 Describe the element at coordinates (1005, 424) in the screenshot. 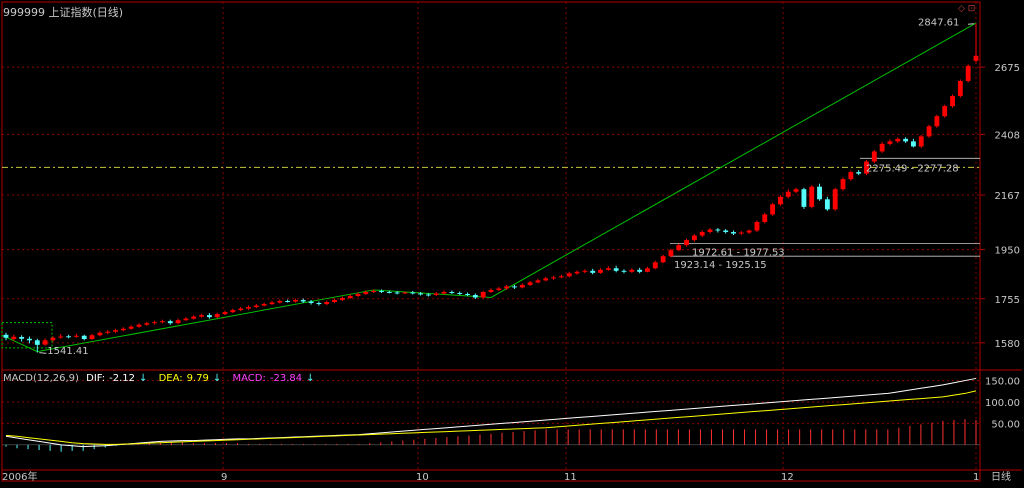

I see `macd-tick-label: 50.00` at that location.